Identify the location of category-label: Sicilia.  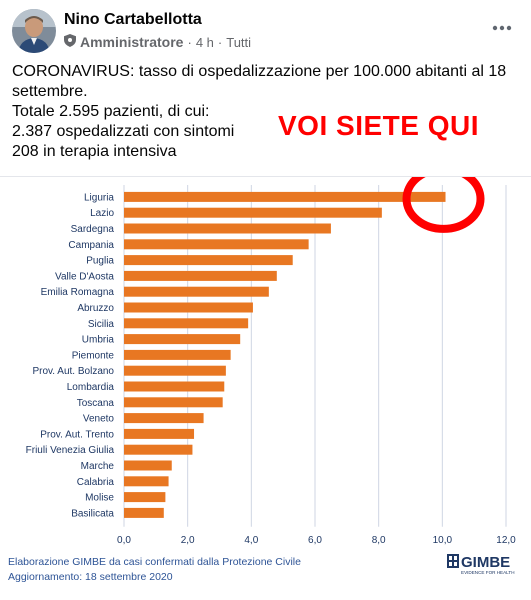
(101, 324).